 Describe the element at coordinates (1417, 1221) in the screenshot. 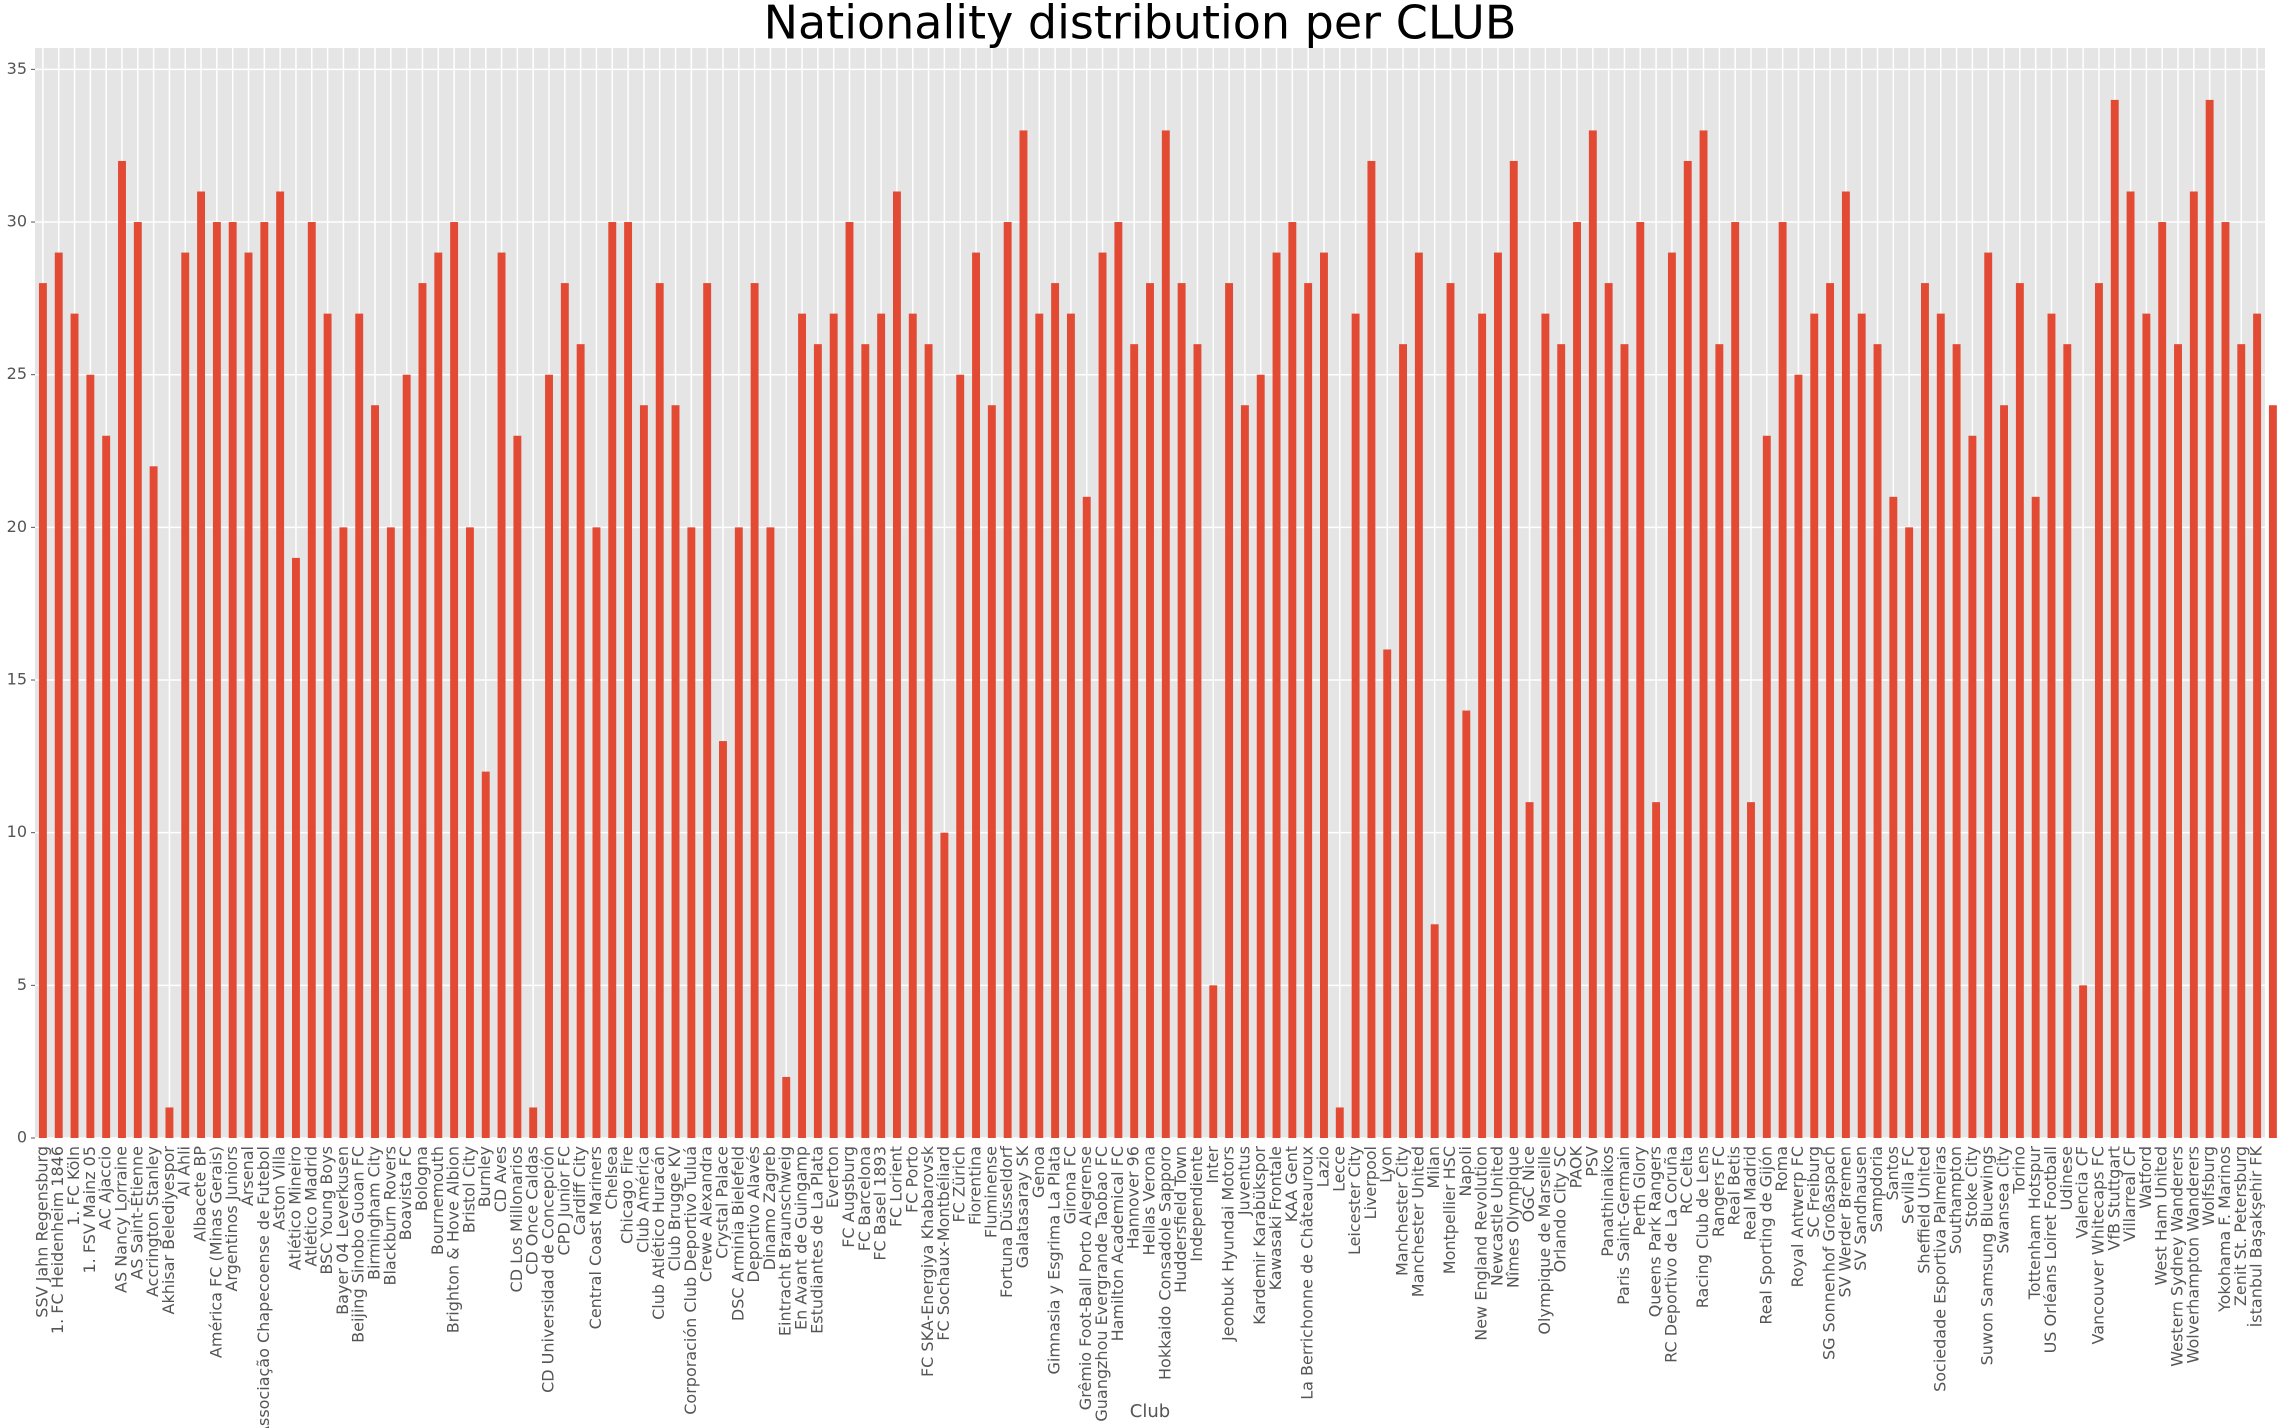

I see `x-tick-label: Manchester United` at that location.